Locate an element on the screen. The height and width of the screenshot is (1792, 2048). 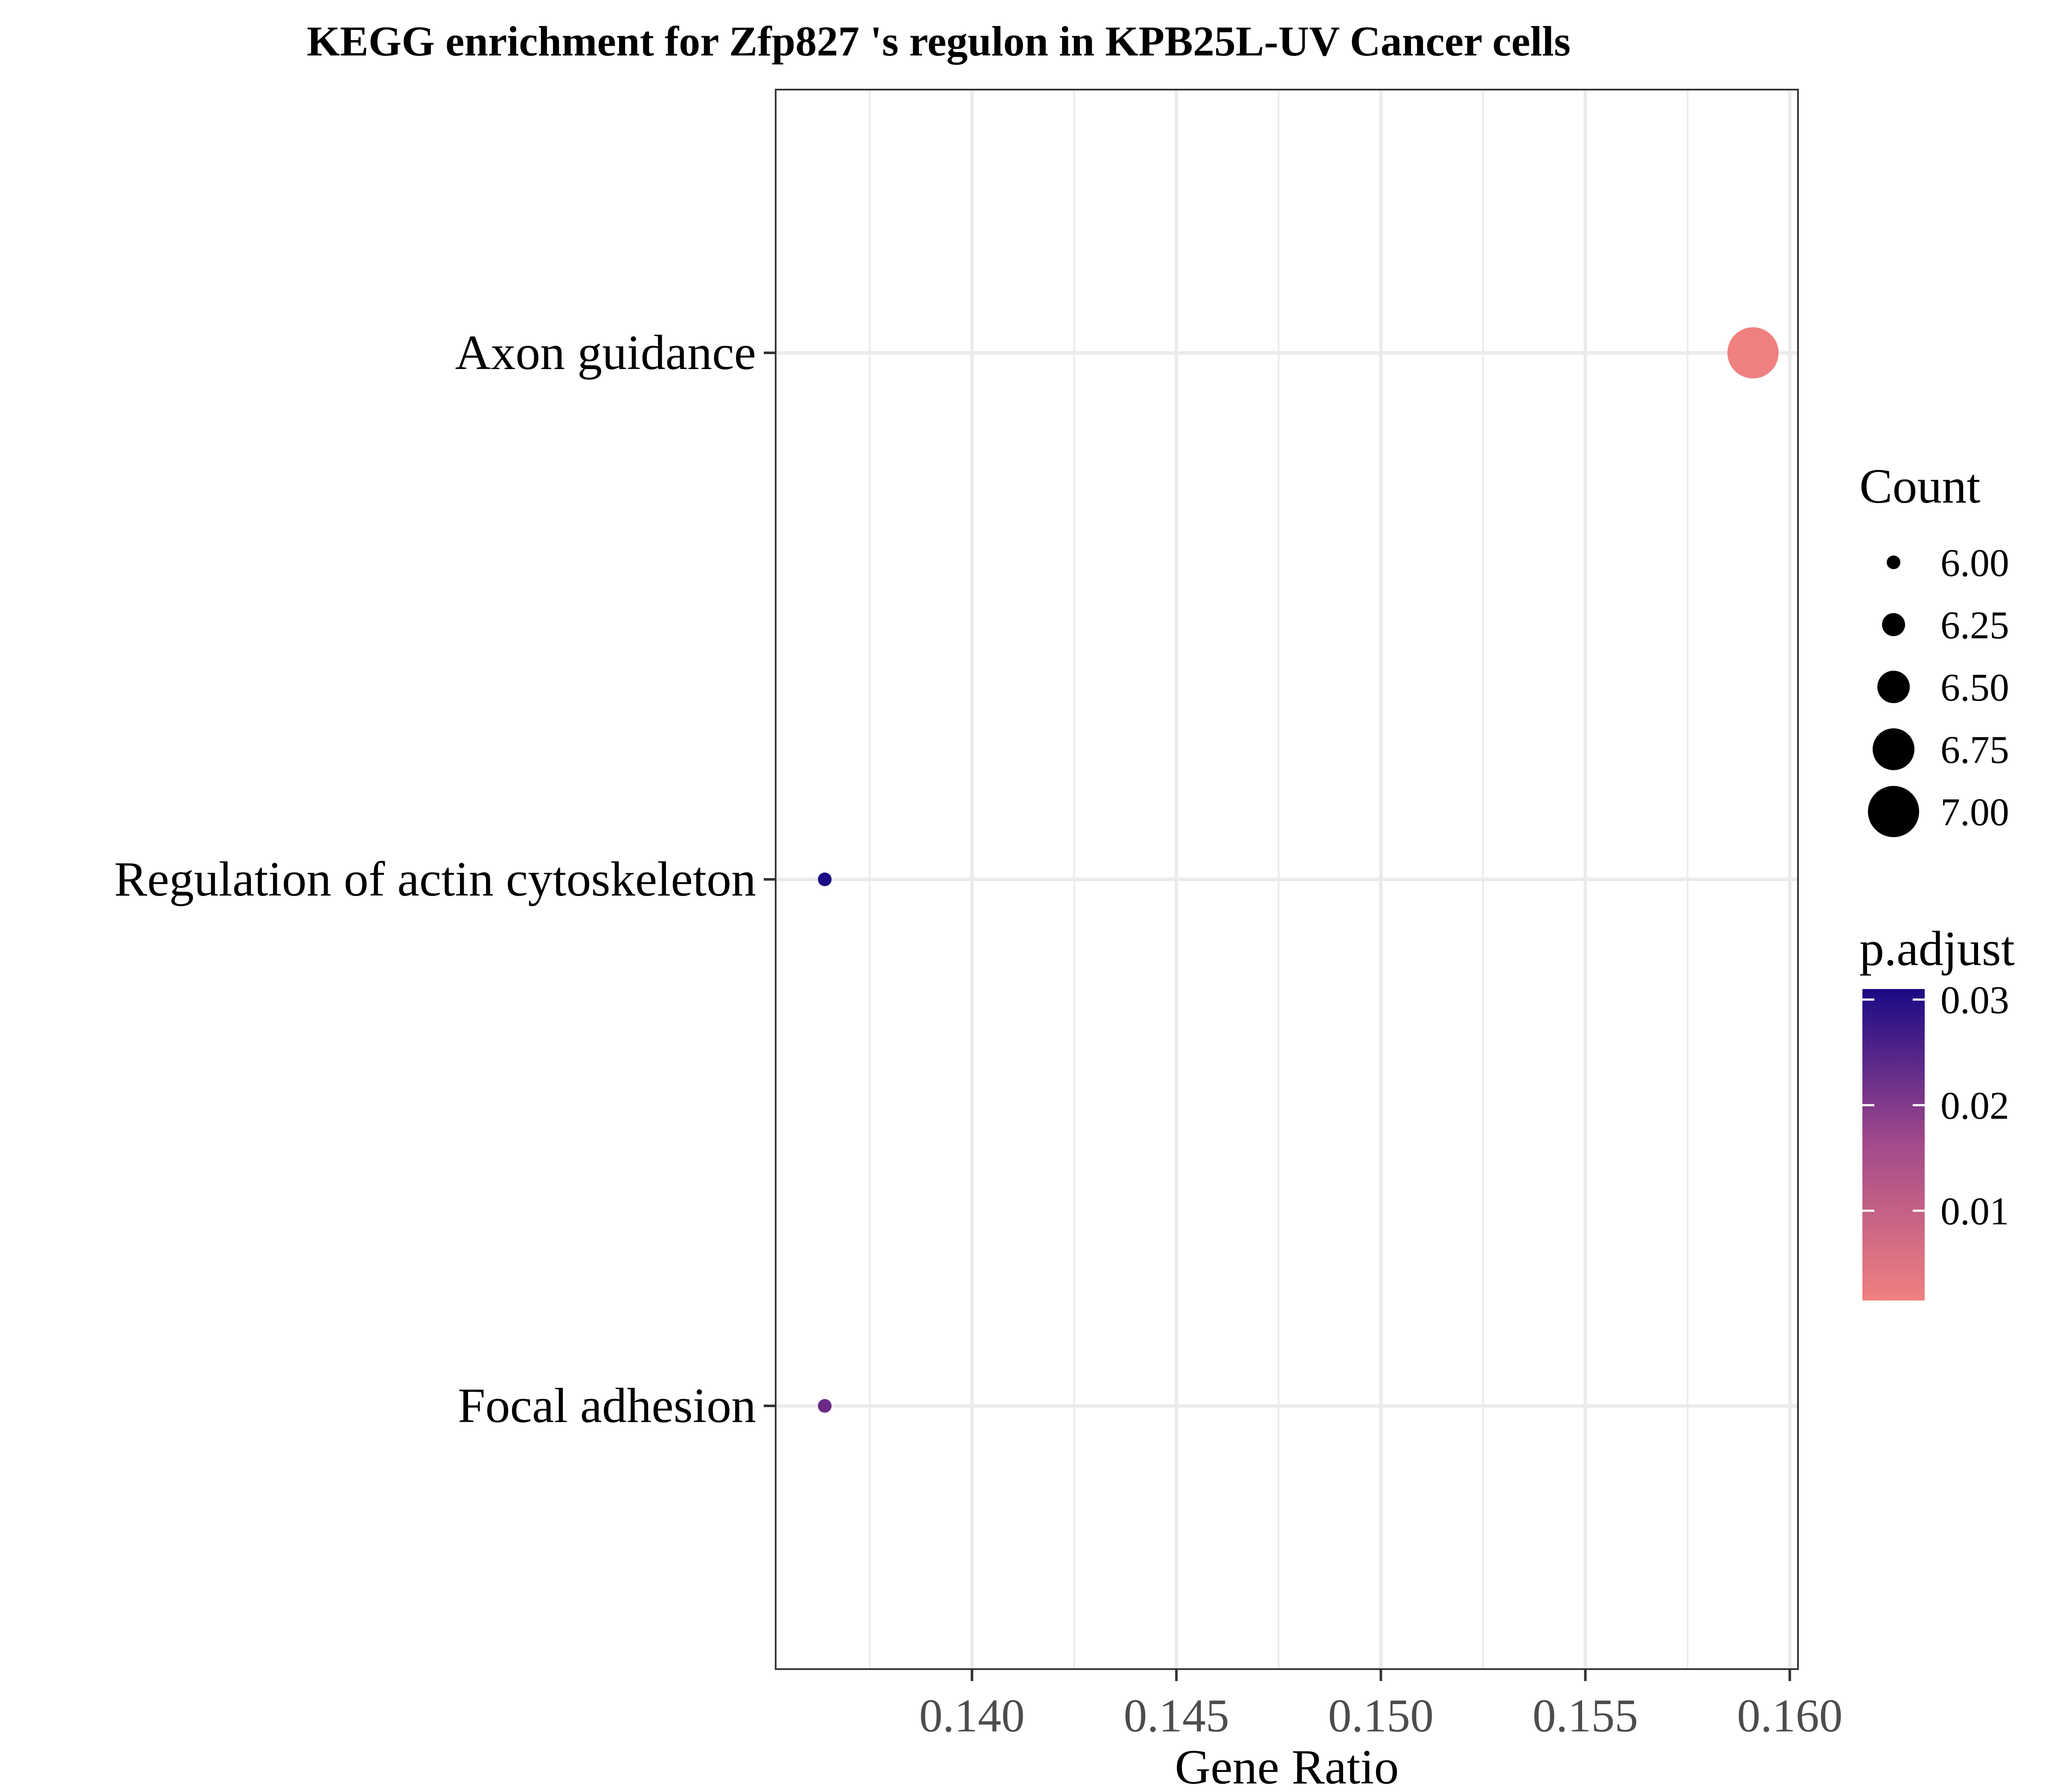
legend-count-label: 6.25 is located at coordinates (1975, 625).